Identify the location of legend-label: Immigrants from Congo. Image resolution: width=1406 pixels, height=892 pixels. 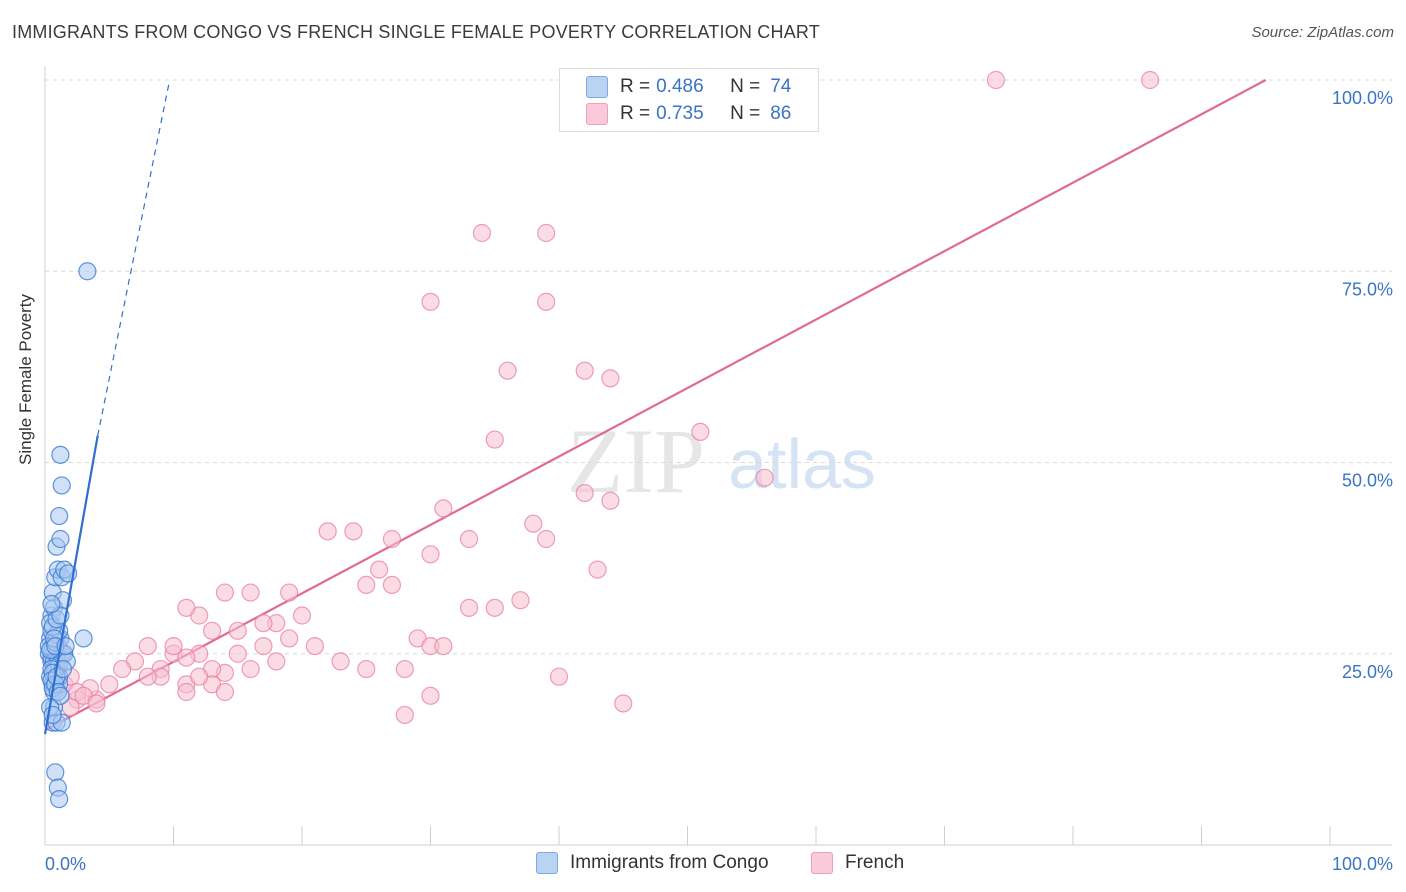
(669, 862).